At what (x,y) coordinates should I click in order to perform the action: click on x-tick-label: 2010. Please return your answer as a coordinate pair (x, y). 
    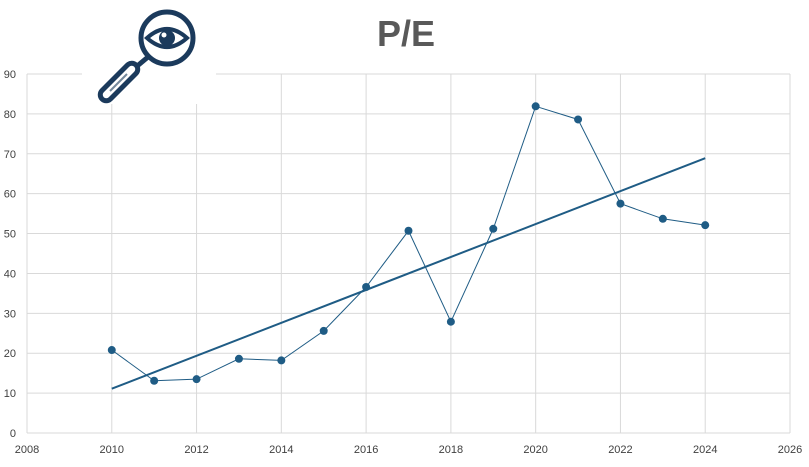
    Looking at the image, I should click on (112, 450).